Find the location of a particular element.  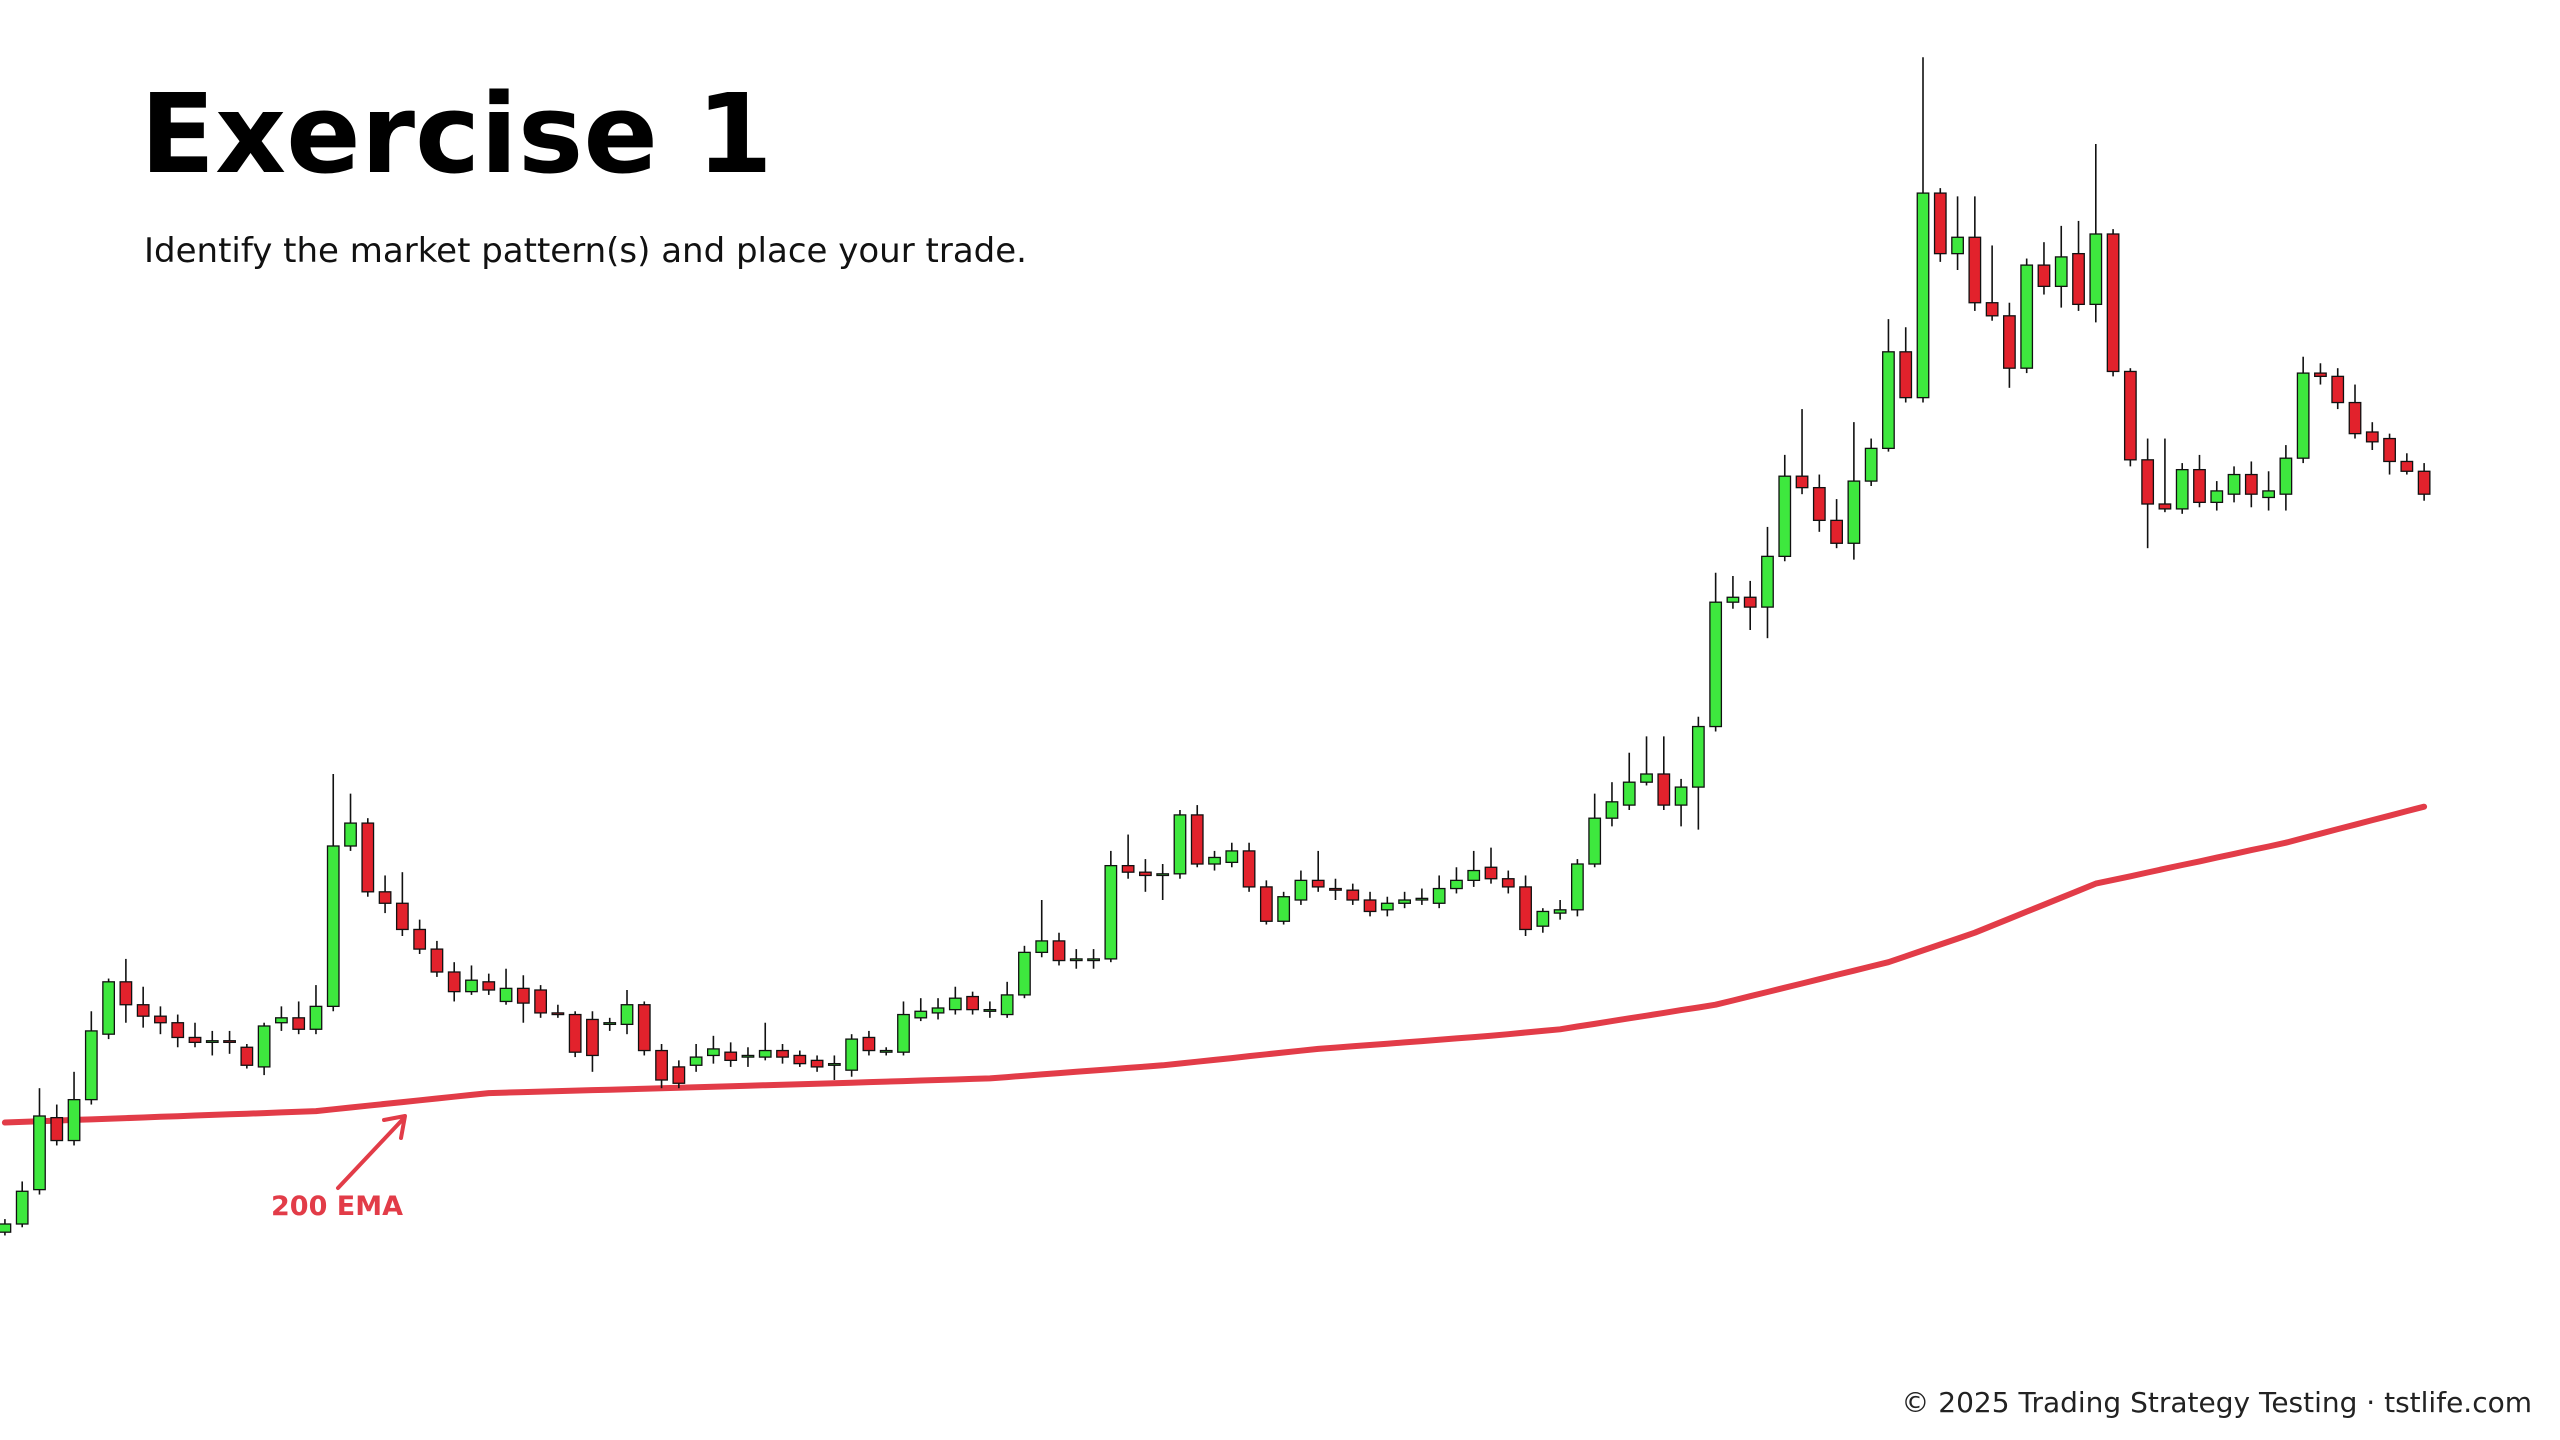

annotation-arrow is located at coordinates (371, 1152).